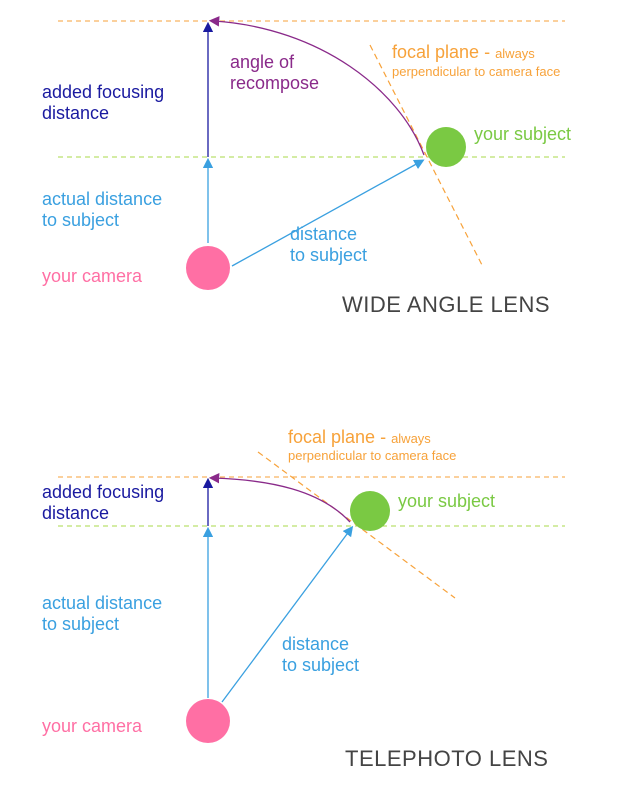 This screenshot has width=640, height=792. What do you see at coordinates (359, 437) in the screenshot?
I see `tele-focal-label: focal plane - always` at bounding box center [359, 437].